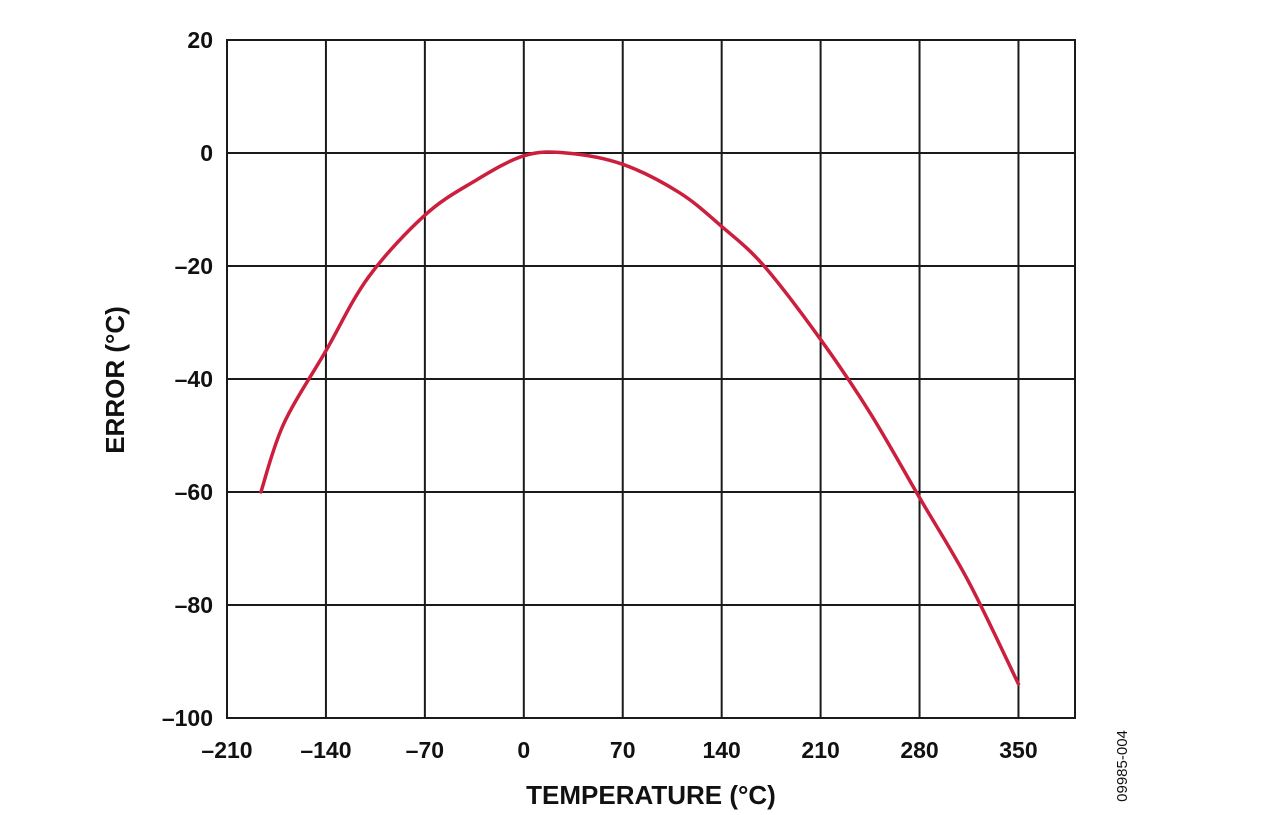 This screenshot has height=815, width=1280. I want to click on x-tick-label: 140, so click(721, 750).